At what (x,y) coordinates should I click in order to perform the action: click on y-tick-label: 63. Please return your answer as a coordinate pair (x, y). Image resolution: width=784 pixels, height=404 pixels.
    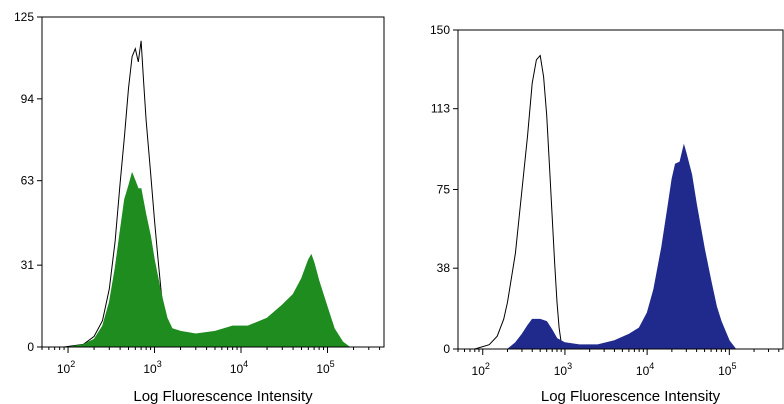
    Looking at the image, I should click on (28, 181).